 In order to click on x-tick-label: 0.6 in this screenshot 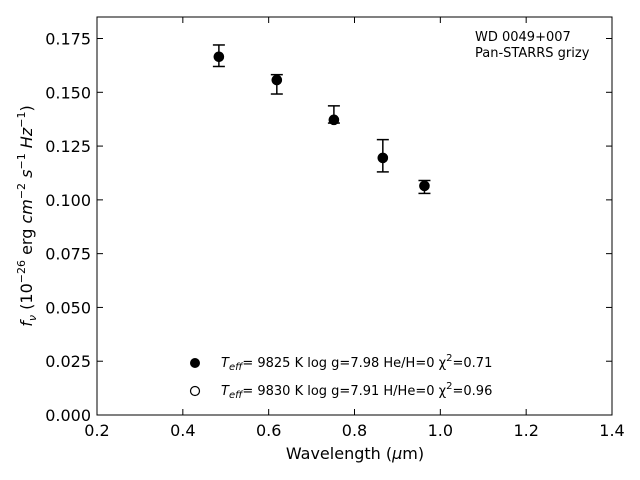, I will do `click(268, 430)`.